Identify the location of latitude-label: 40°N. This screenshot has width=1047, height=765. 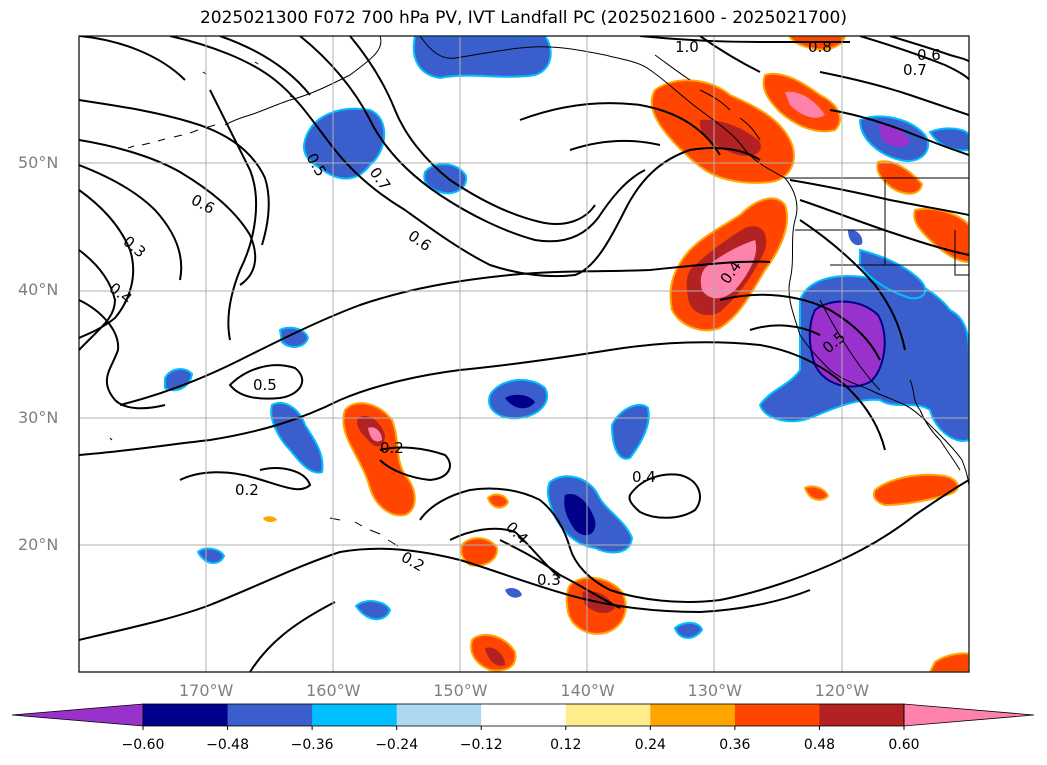
(38, 290).